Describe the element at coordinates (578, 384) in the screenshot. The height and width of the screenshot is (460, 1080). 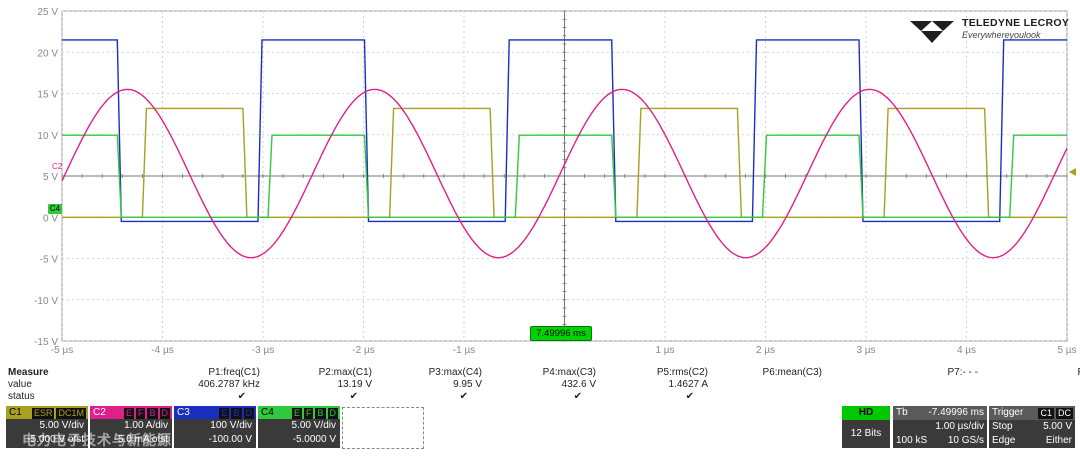
I see `measure-param-value: 432.6 V` at that location.